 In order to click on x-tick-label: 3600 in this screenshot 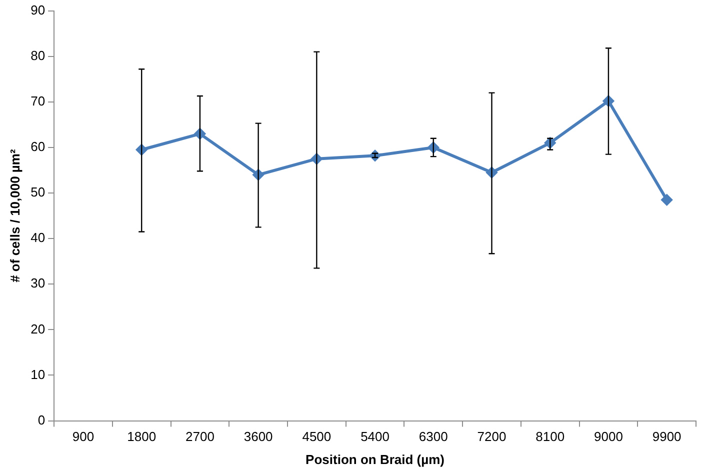, I will do `click(258, 436)`.